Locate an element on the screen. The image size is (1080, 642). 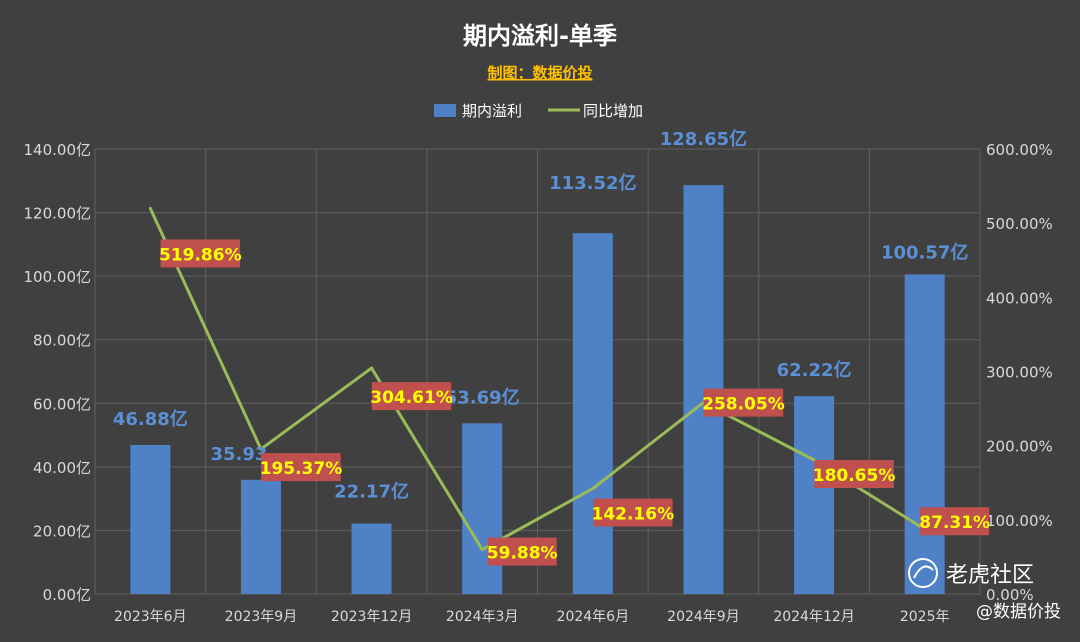
bar-data-label: 46.88亿 is located at coordinates (150, 419).